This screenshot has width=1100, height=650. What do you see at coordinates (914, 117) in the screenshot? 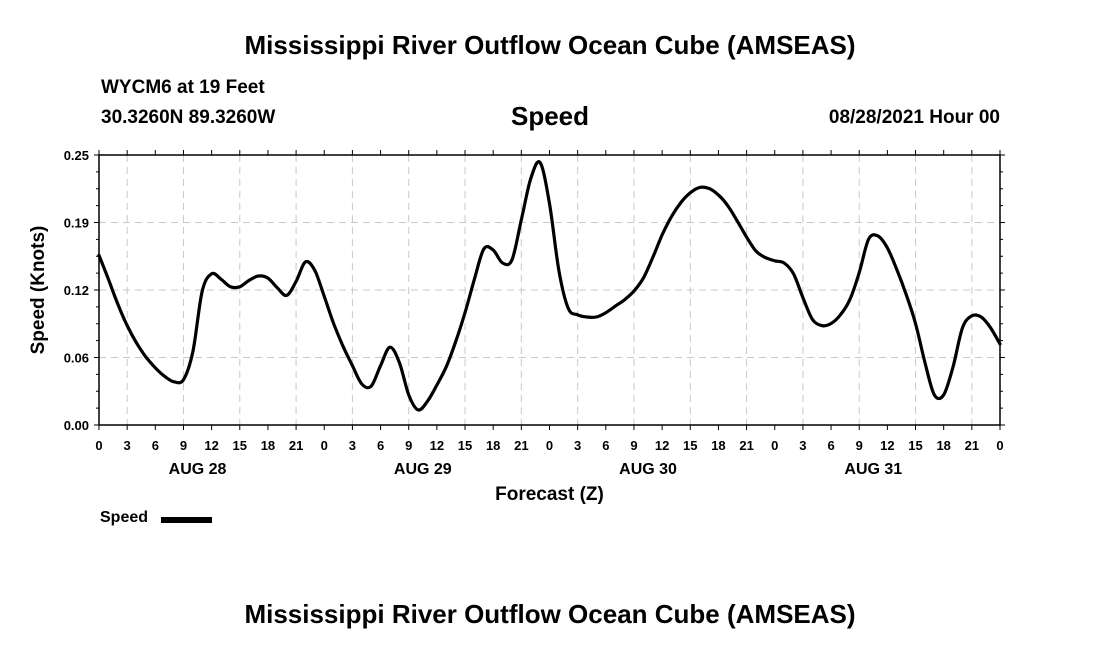
I see `forecast-datetime: 08/28/2021 Hour 00` at bounding box center [914, 117].